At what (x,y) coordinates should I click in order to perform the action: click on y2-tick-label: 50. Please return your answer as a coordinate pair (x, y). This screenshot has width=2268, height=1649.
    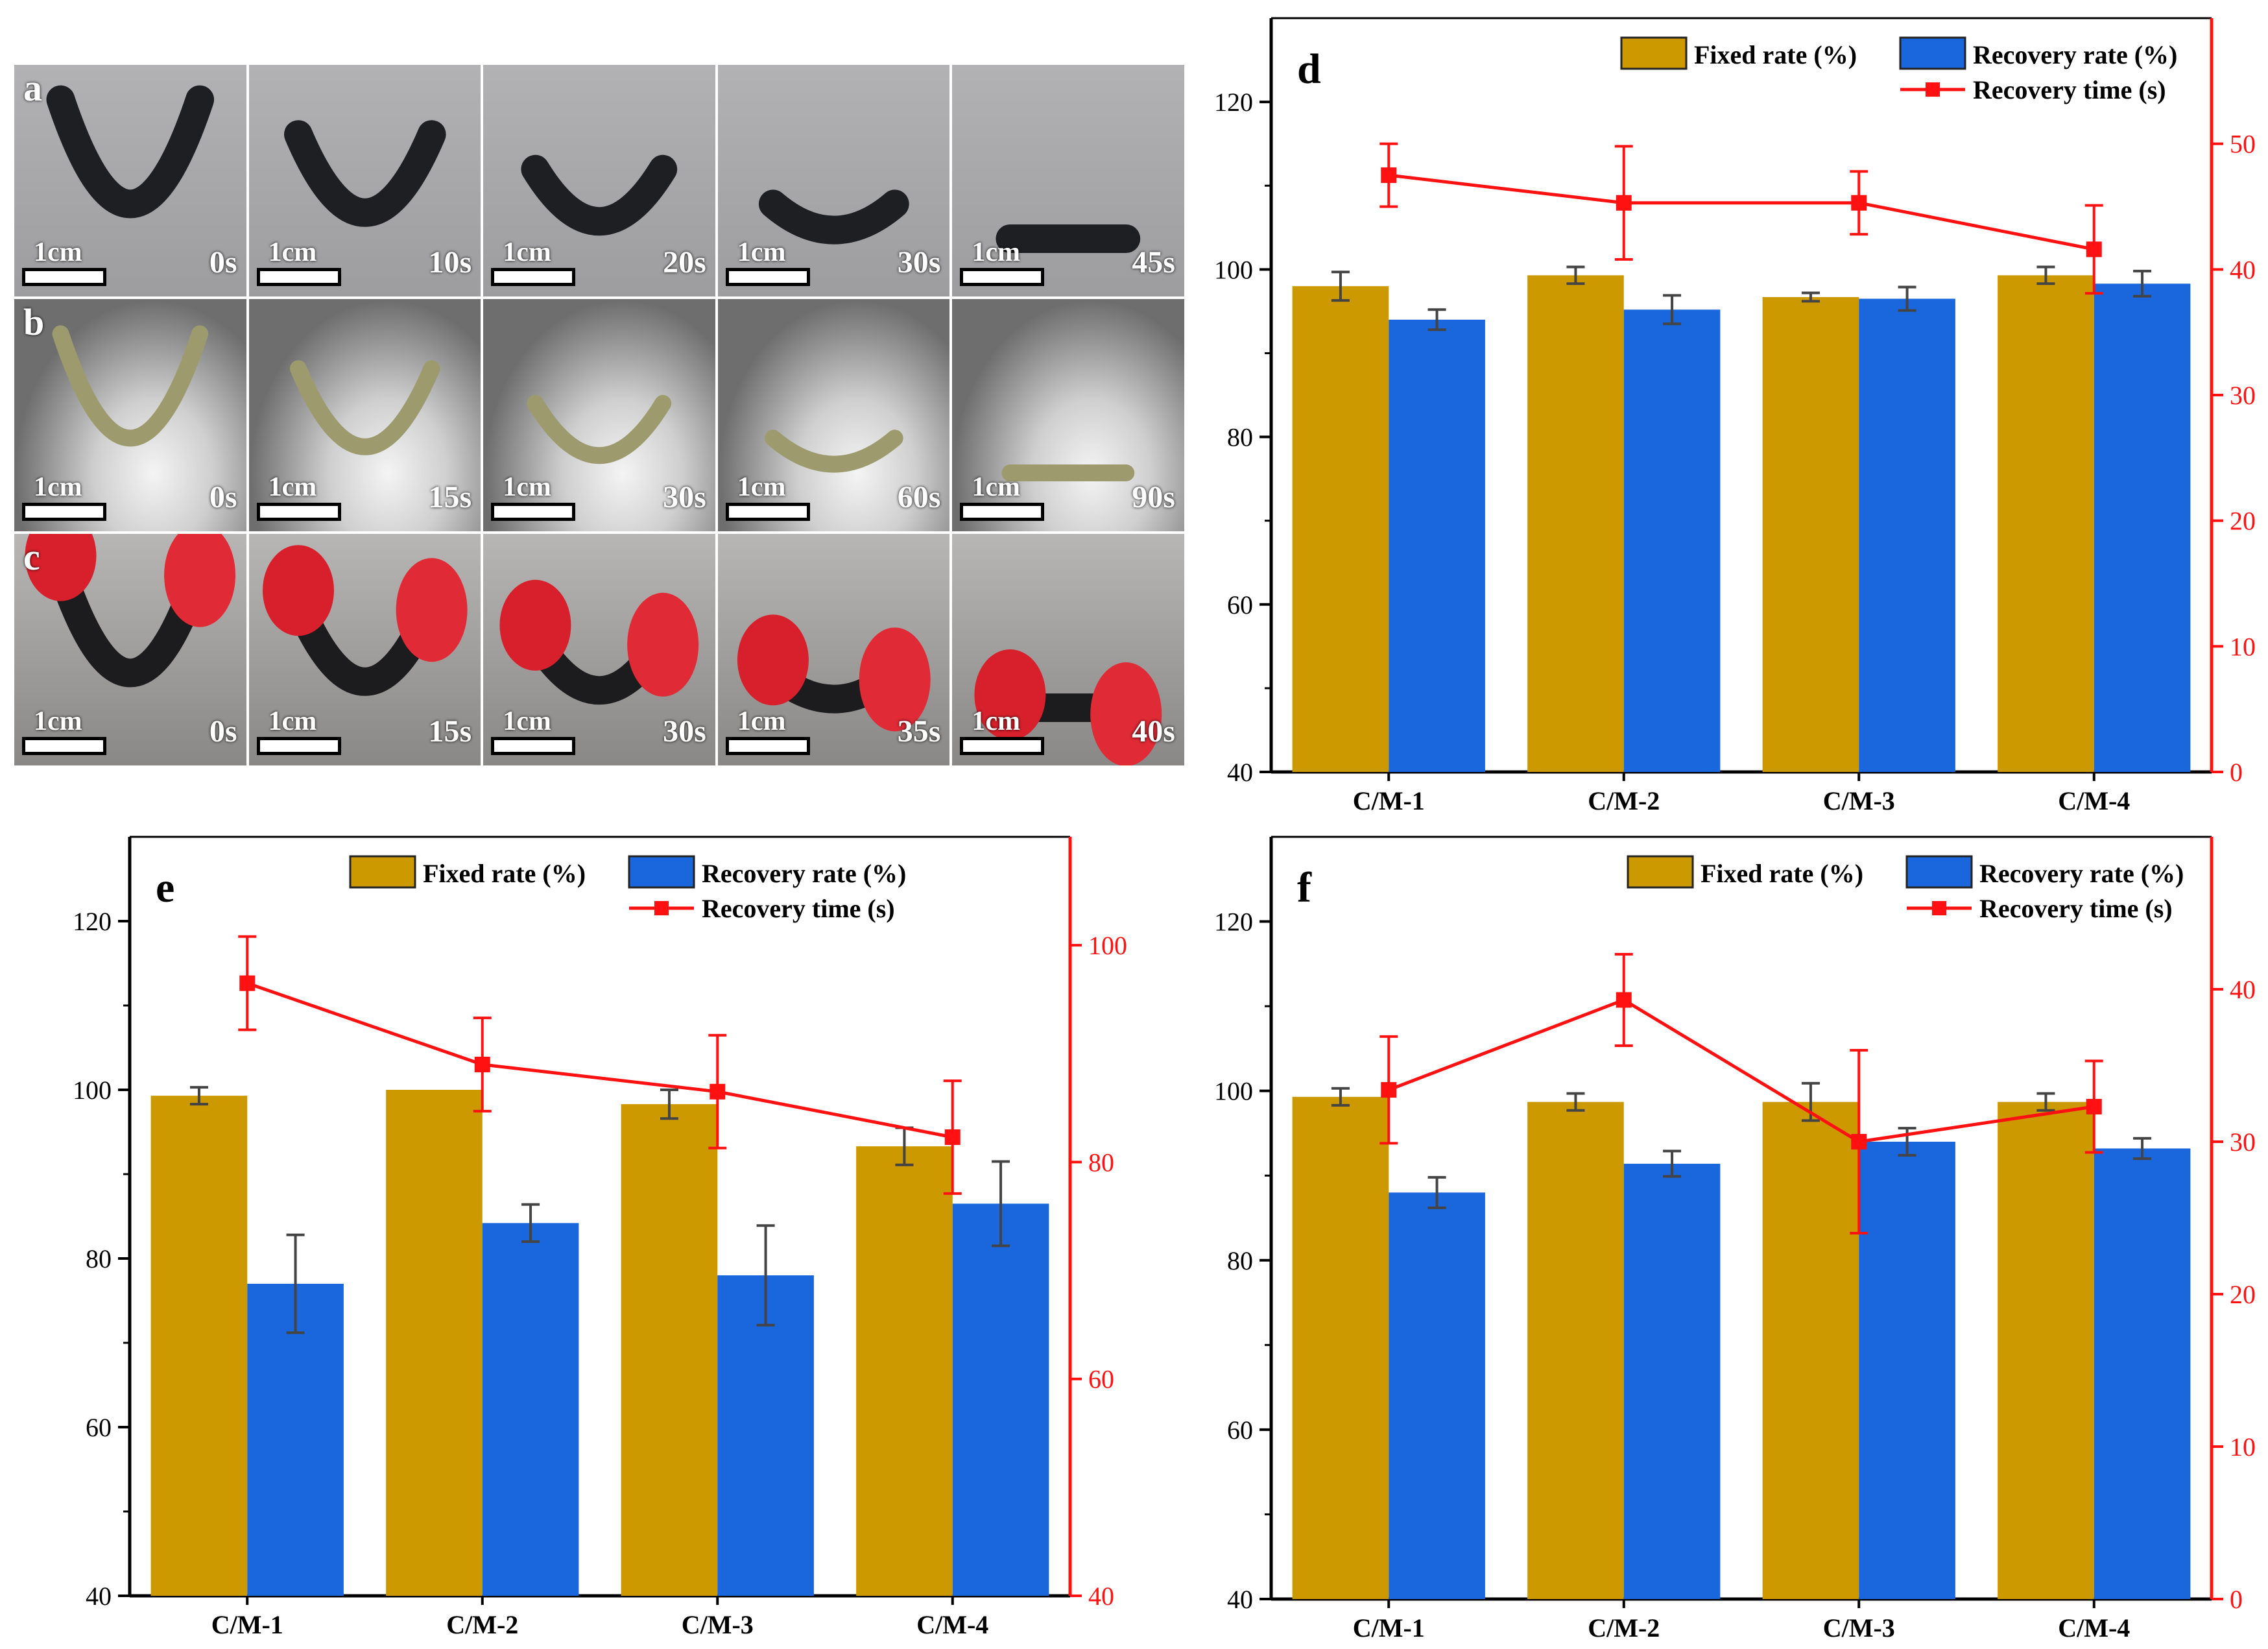
    Looking at the image, I should click on (2243, 144).